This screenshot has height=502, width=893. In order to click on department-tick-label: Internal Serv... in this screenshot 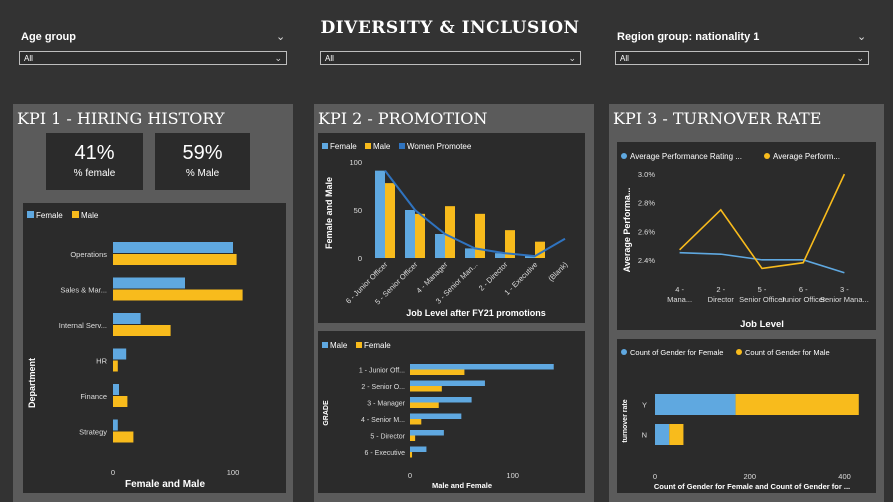, I will do `click(83, 325)`.